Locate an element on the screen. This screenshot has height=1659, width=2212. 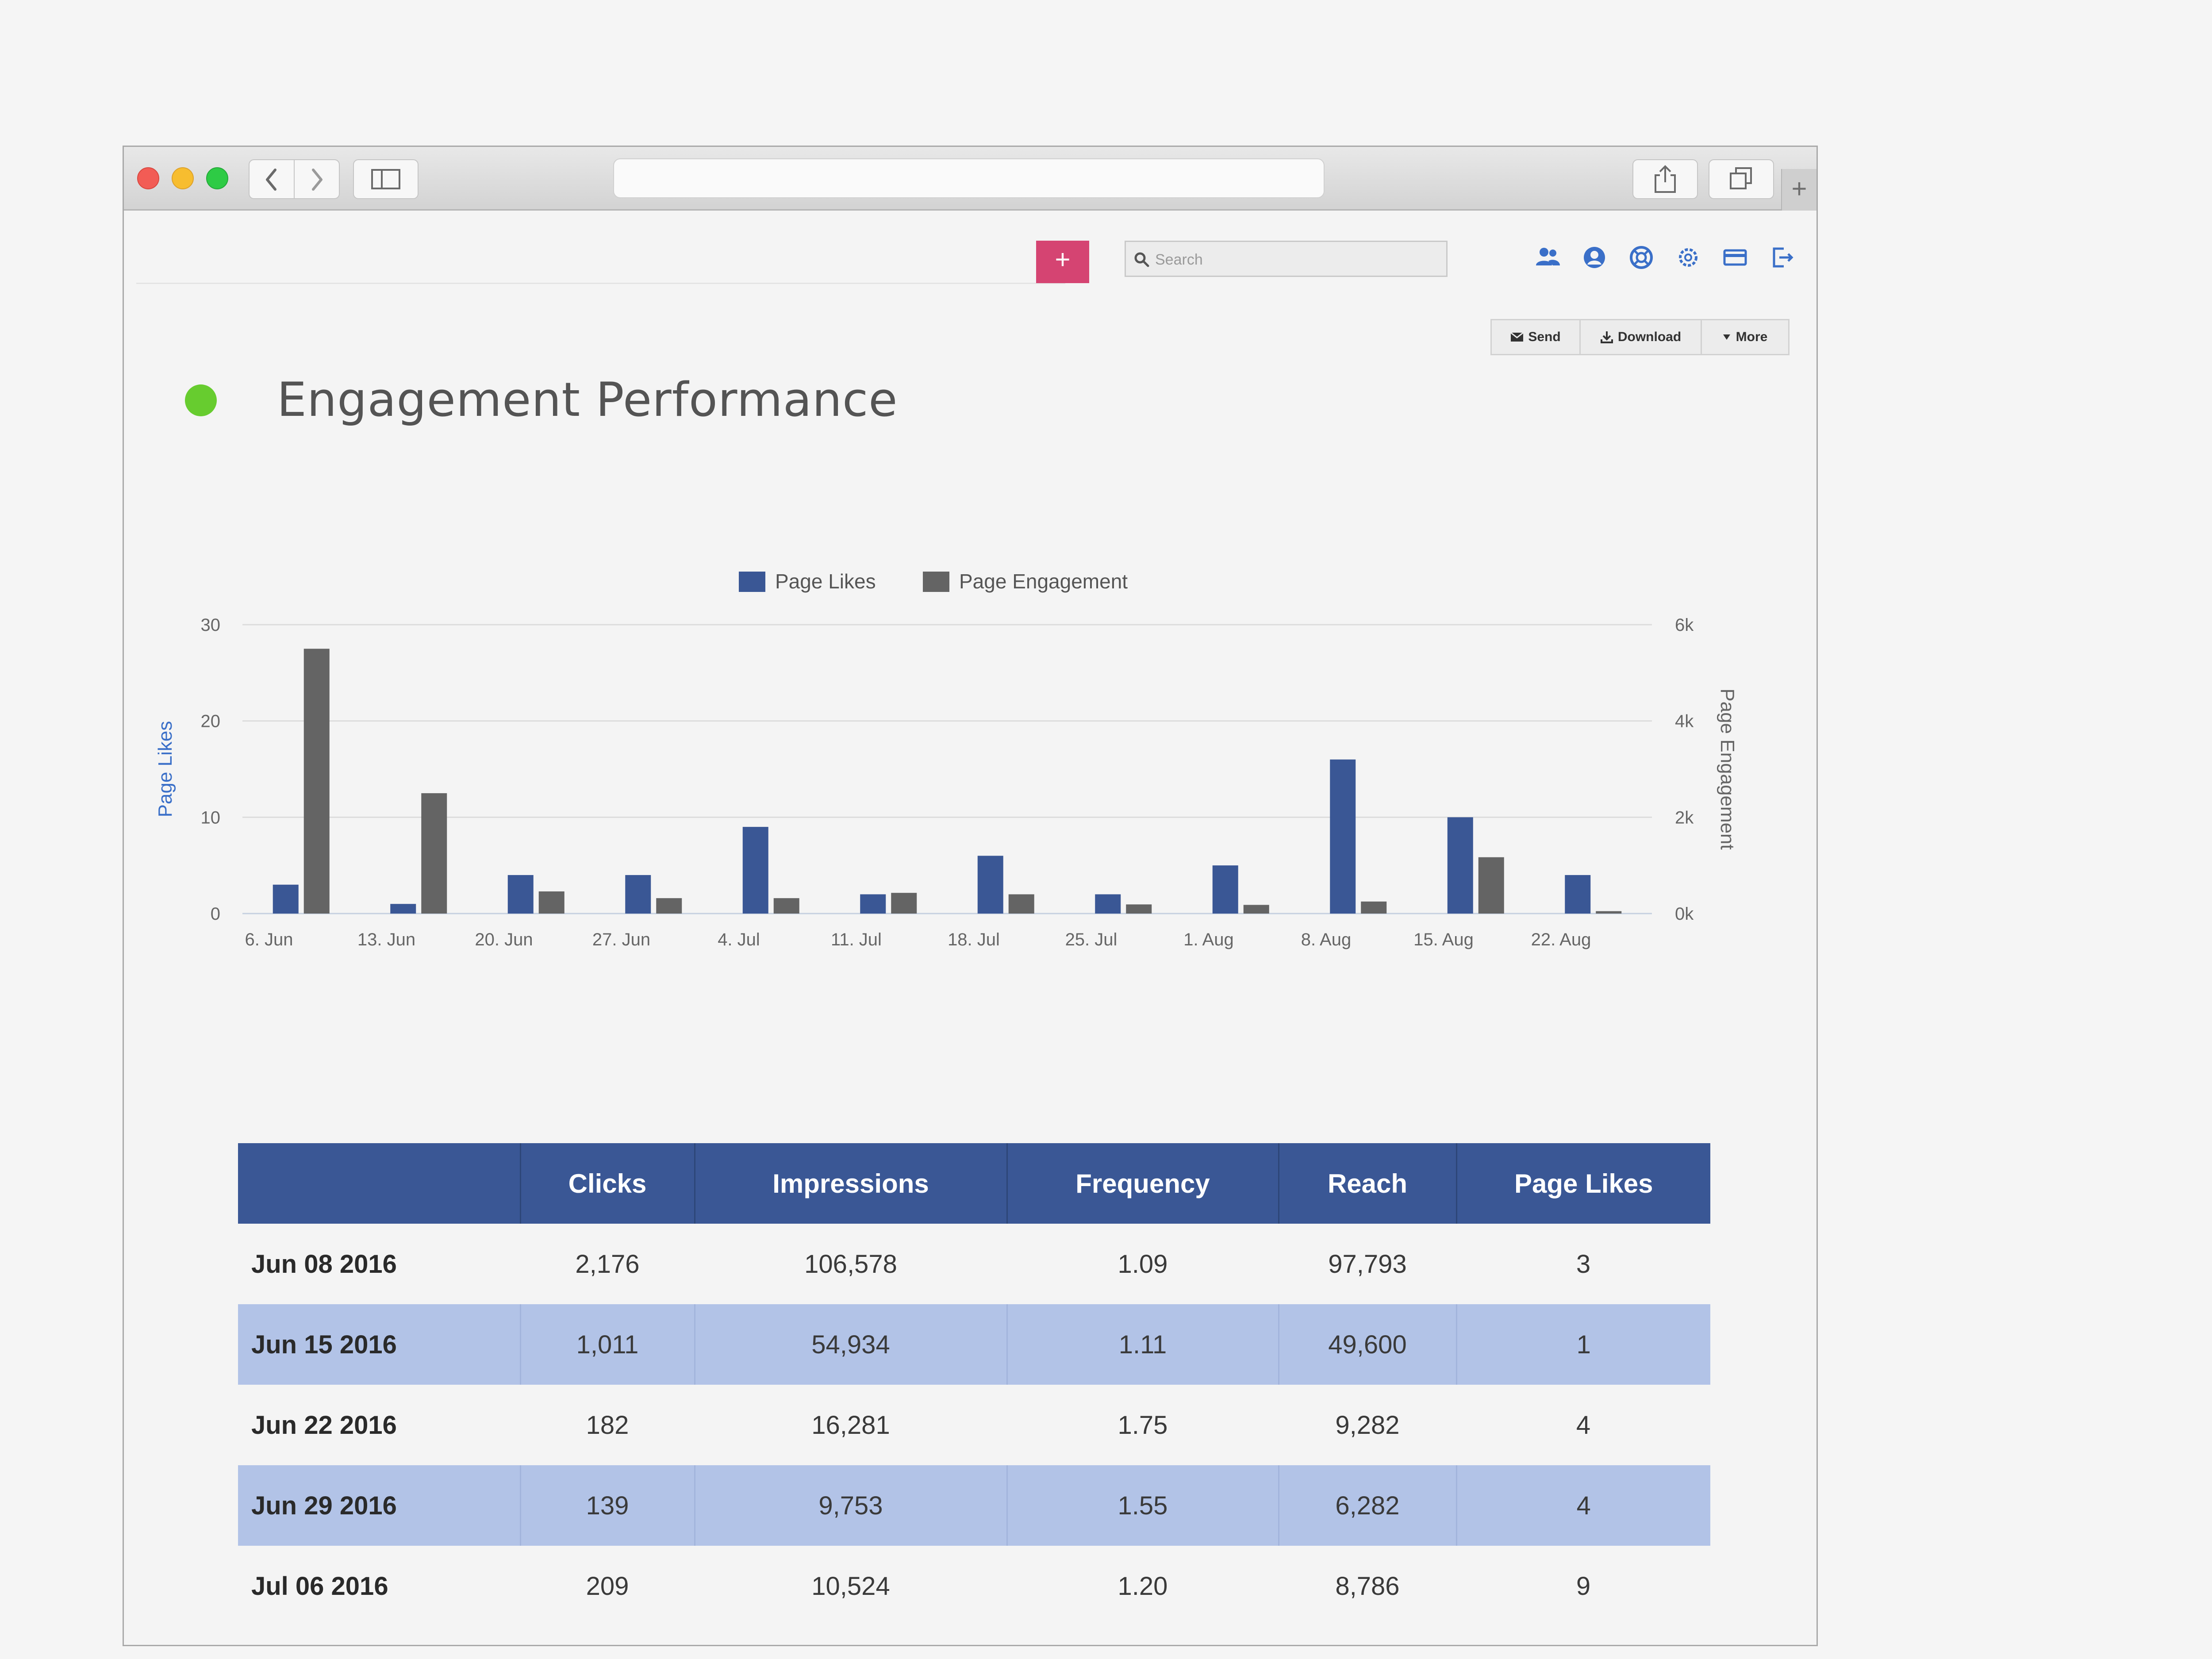
cell-impressions: 16,281 is located at coordinates (850, 1425).